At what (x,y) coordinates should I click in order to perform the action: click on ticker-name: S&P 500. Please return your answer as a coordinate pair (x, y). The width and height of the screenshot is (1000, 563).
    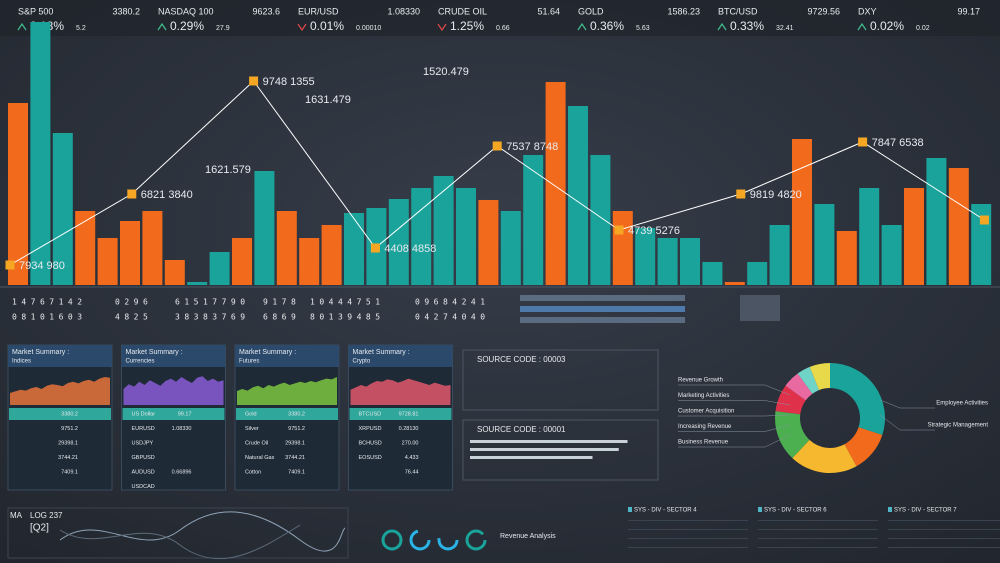
    Looking at the image, I should click on (35, 11).